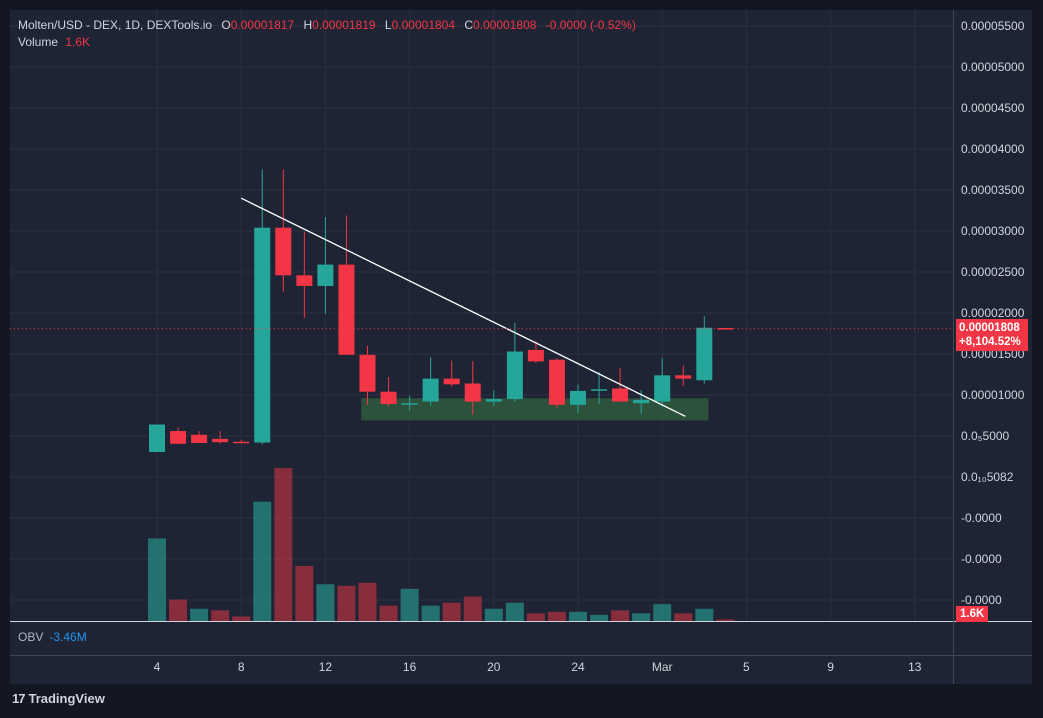  What do you see at coordinates (993, 108) in the screenshot?
I see `y-tick-label: 0.00004500` at bounding box center [993, 108].